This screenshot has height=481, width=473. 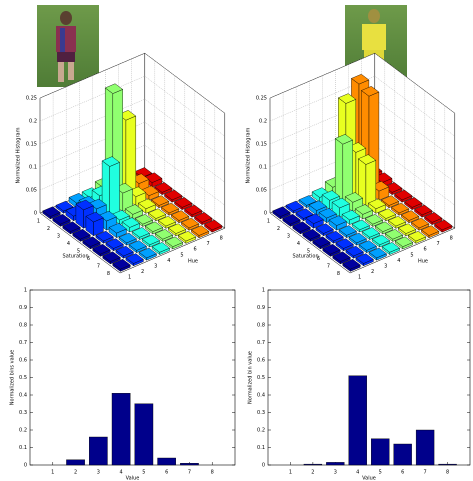 What do you see at coordinates (263, 291) in the screenshot?
I see `y-tick-label: 1` at bounding box center [263, 291].